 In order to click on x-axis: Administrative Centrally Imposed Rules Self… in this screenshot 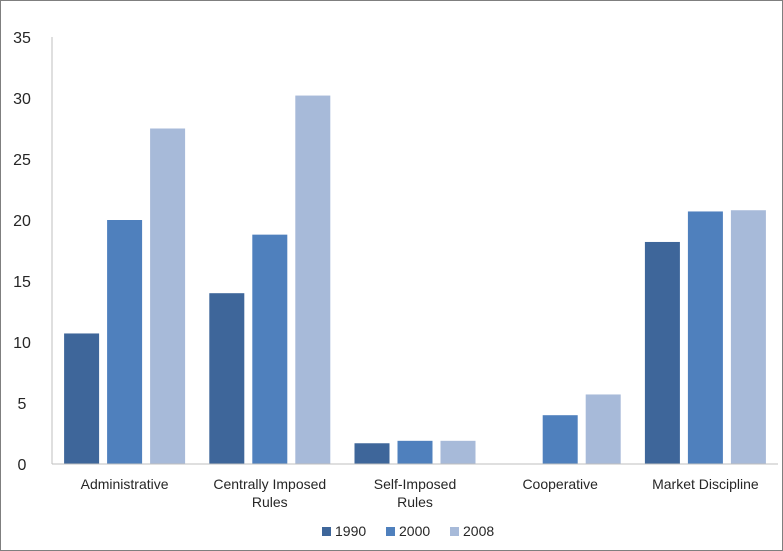, I will do `click(415, 486)`.